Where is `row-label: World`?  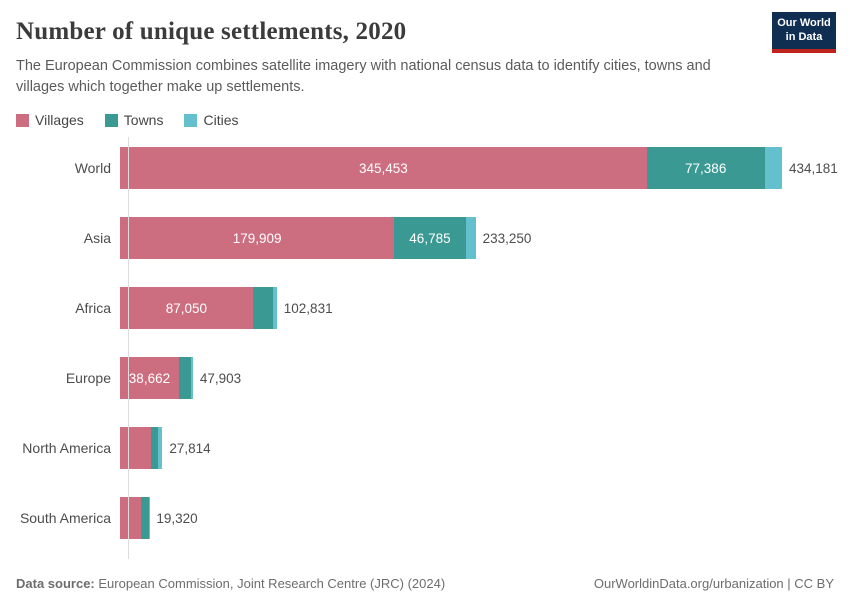 row-label: World is located at coordinates (92, 168).